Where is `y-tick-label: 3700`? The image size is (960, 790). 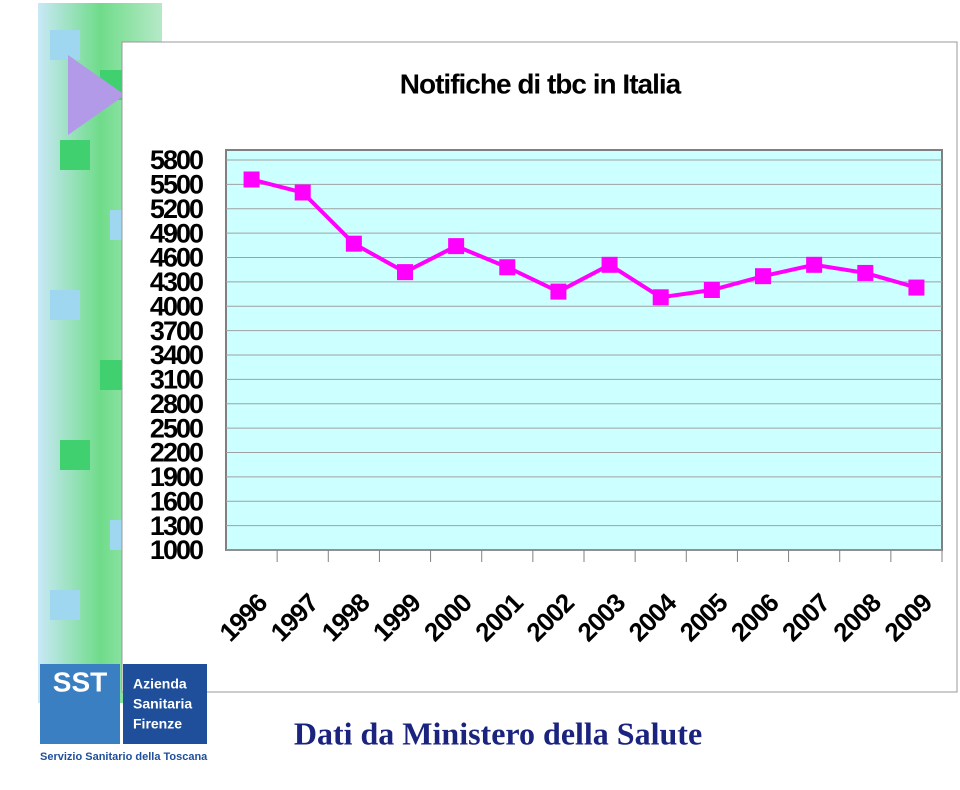
y-tick-label: 3700 is located at coordinates (176, 331).